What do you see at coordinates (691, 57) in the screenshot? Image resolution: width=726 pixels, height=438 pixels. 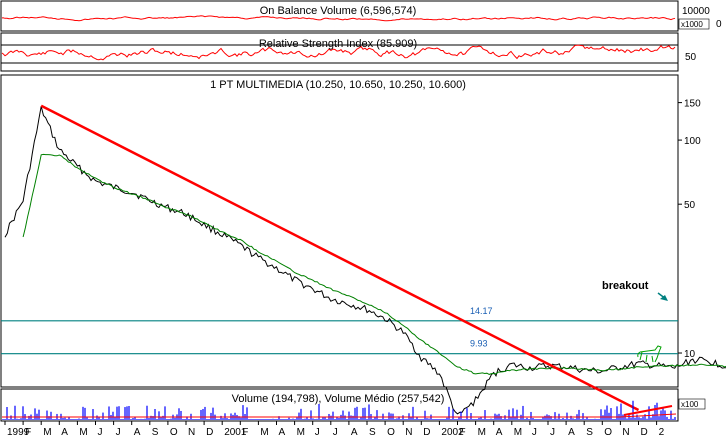 I see `rsi-tick-label: 50` at bounding box center [691, 57].